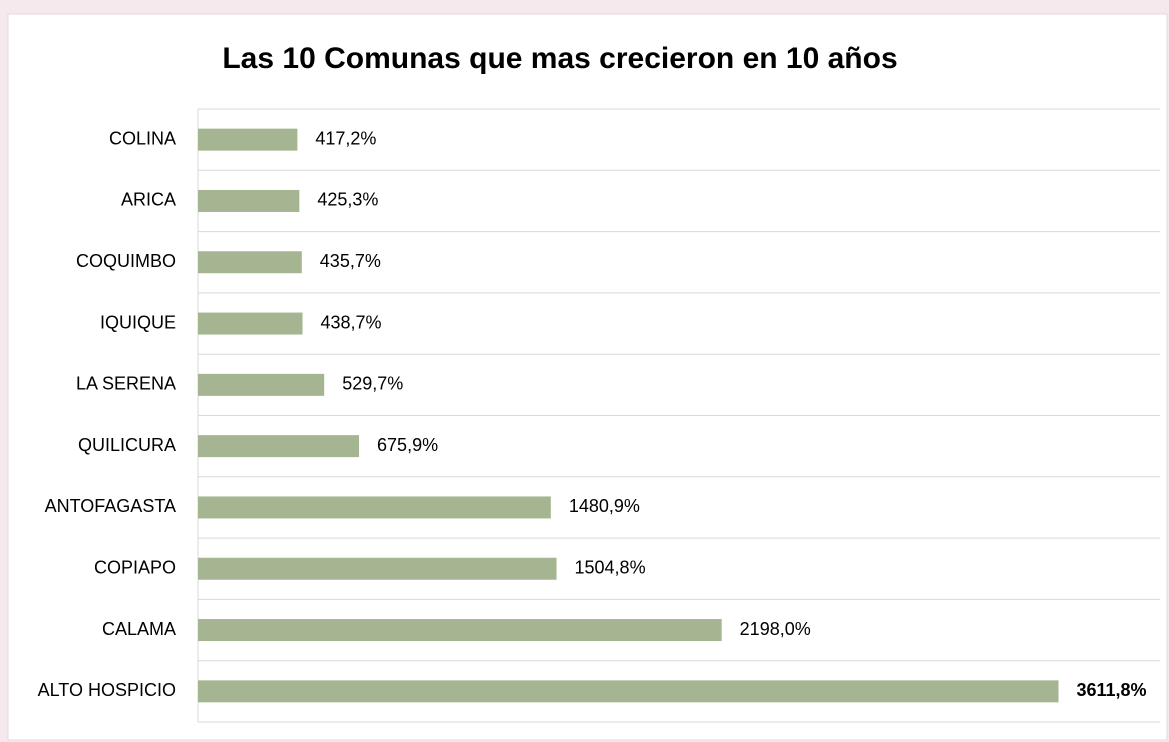 The height and width of the screenshot is (742, 1169). Describe the element at coordinates (775, 629) in the screenshot. I see `data-label: 2198,0%` at that location.